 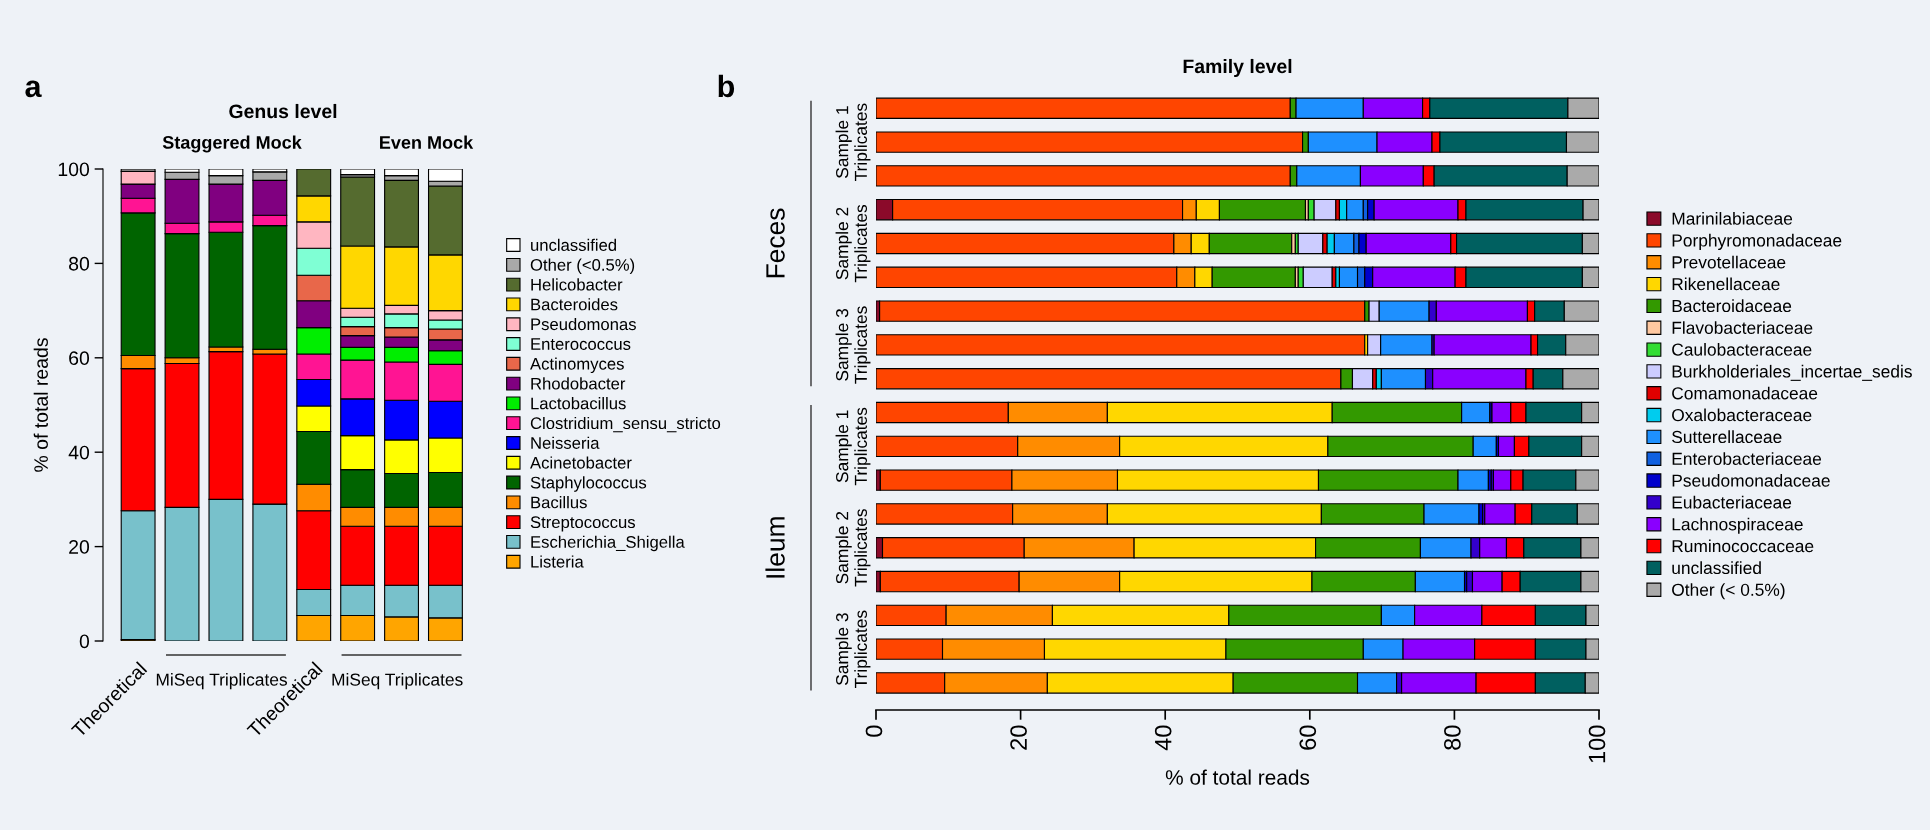 What do you see at coordinates (726, 86) in the screenshot?
I see `text: b` at bounding box center [726, 86].